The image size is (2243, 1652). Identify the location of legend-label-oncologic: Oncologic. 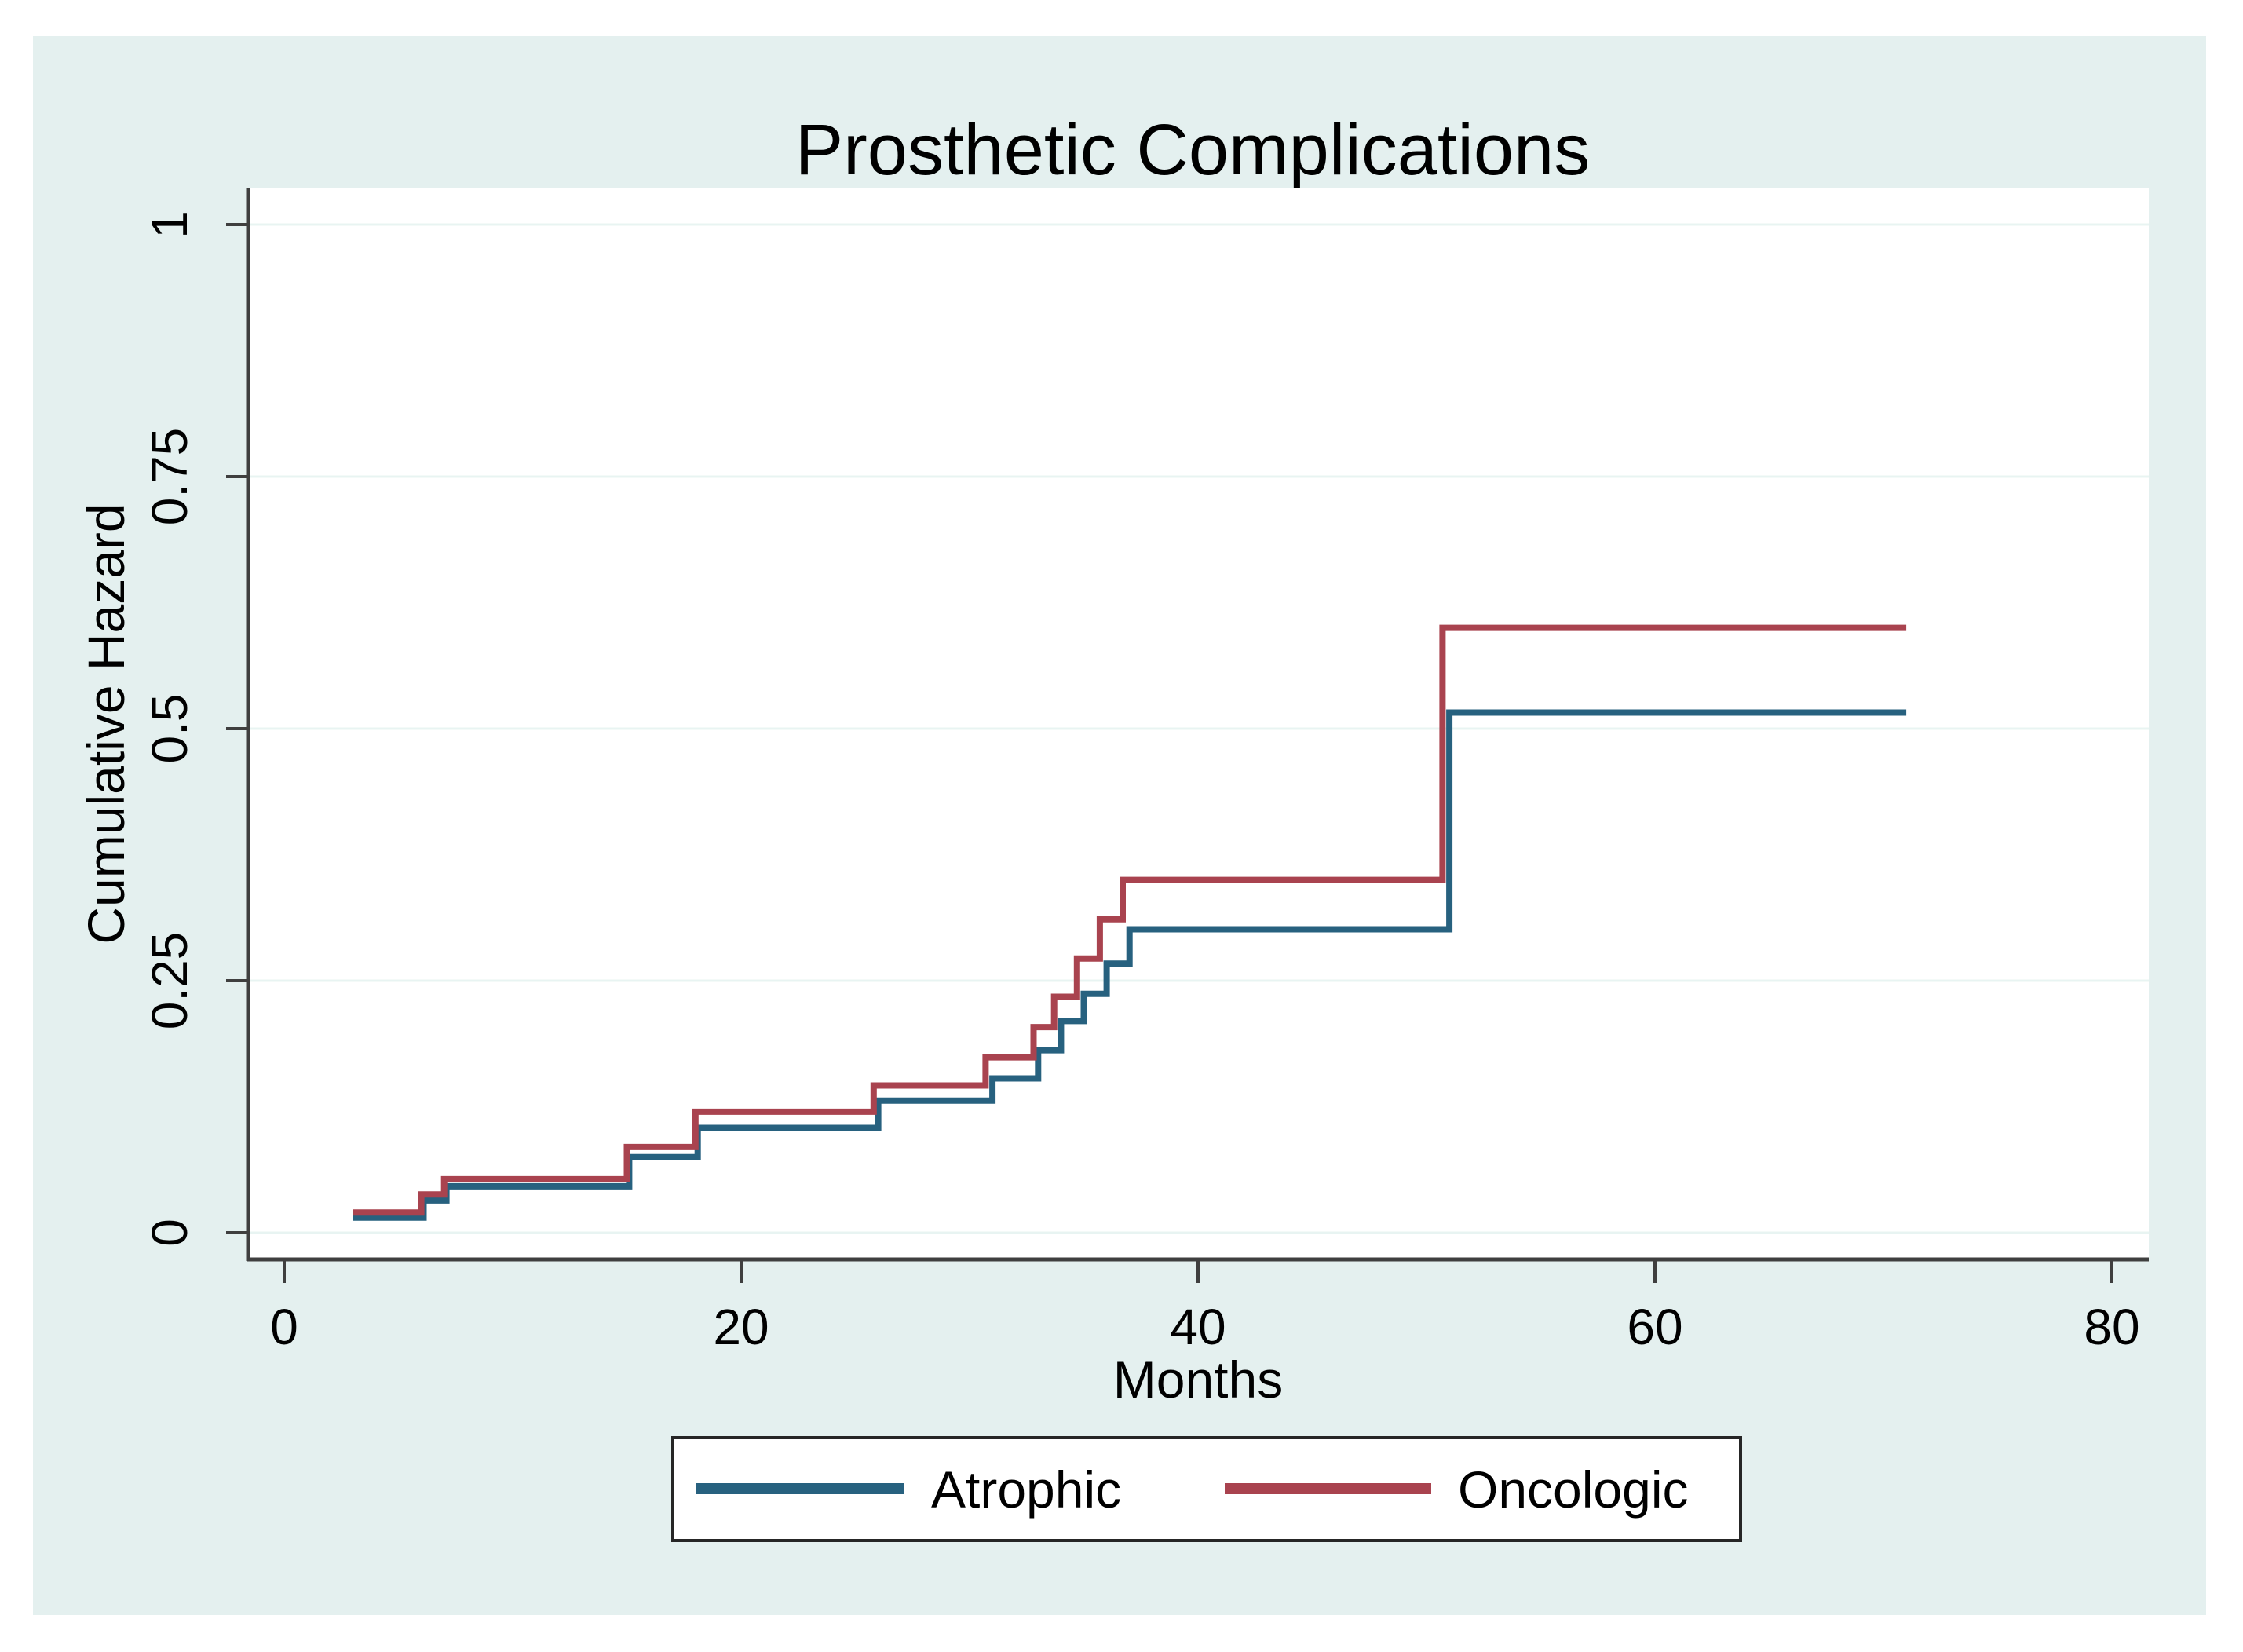
(1573, 1489).